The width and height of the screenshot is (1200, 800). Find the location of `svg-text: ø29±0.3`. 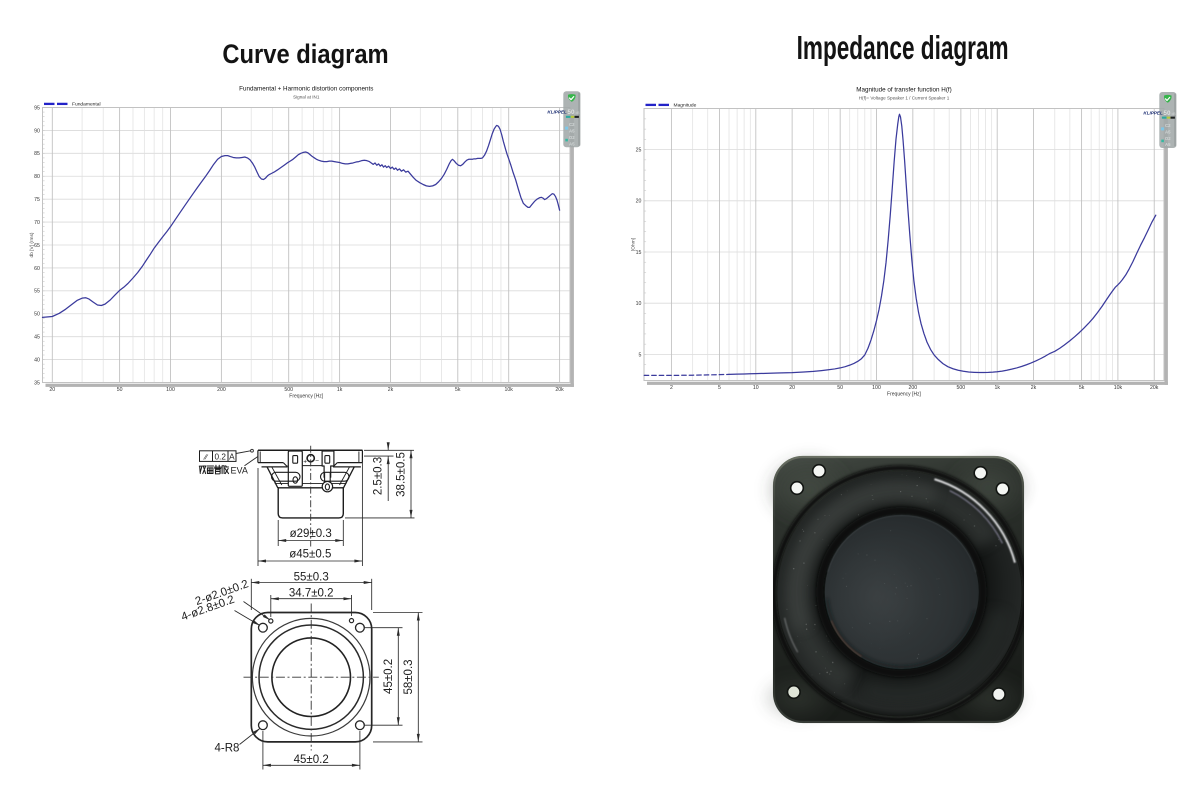

svg-text: ø29±0.3 is located at coordinates (311, 534).